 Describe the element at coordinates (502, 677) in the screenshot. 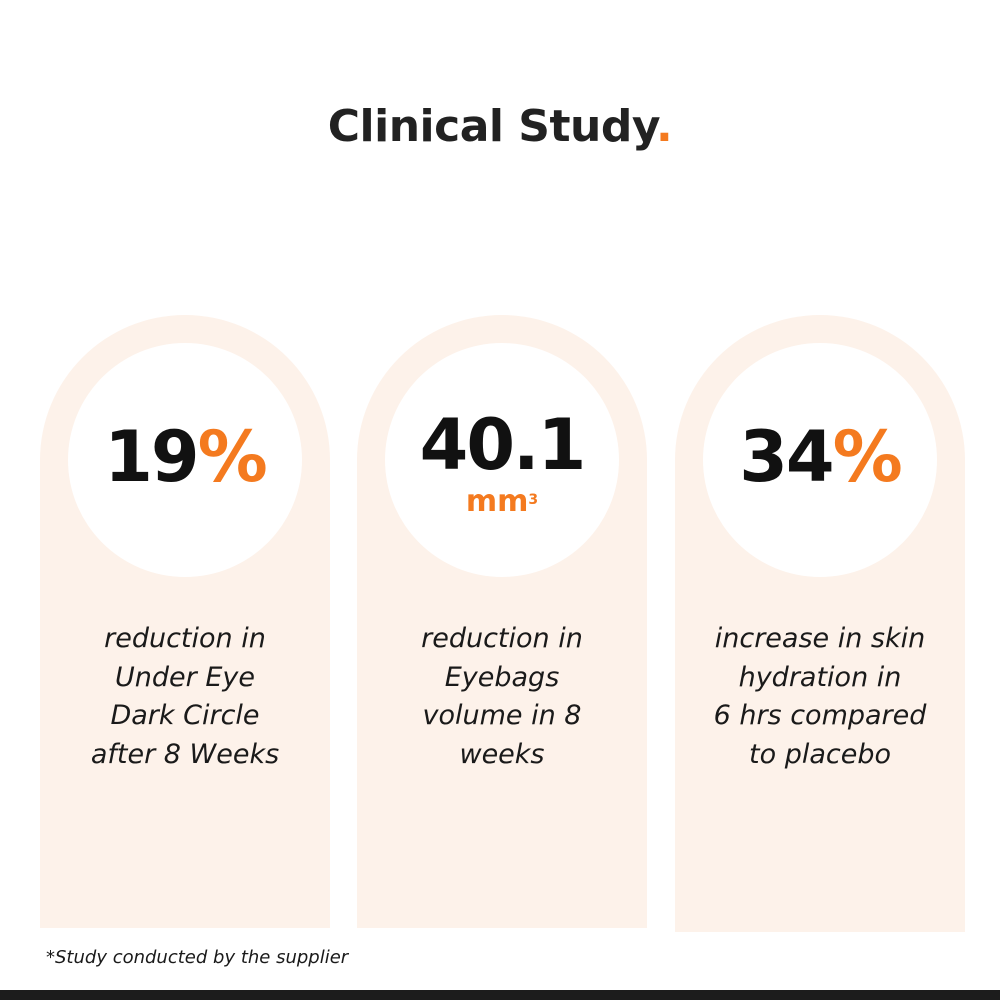

I see `description-line: Eyebags` at that location.